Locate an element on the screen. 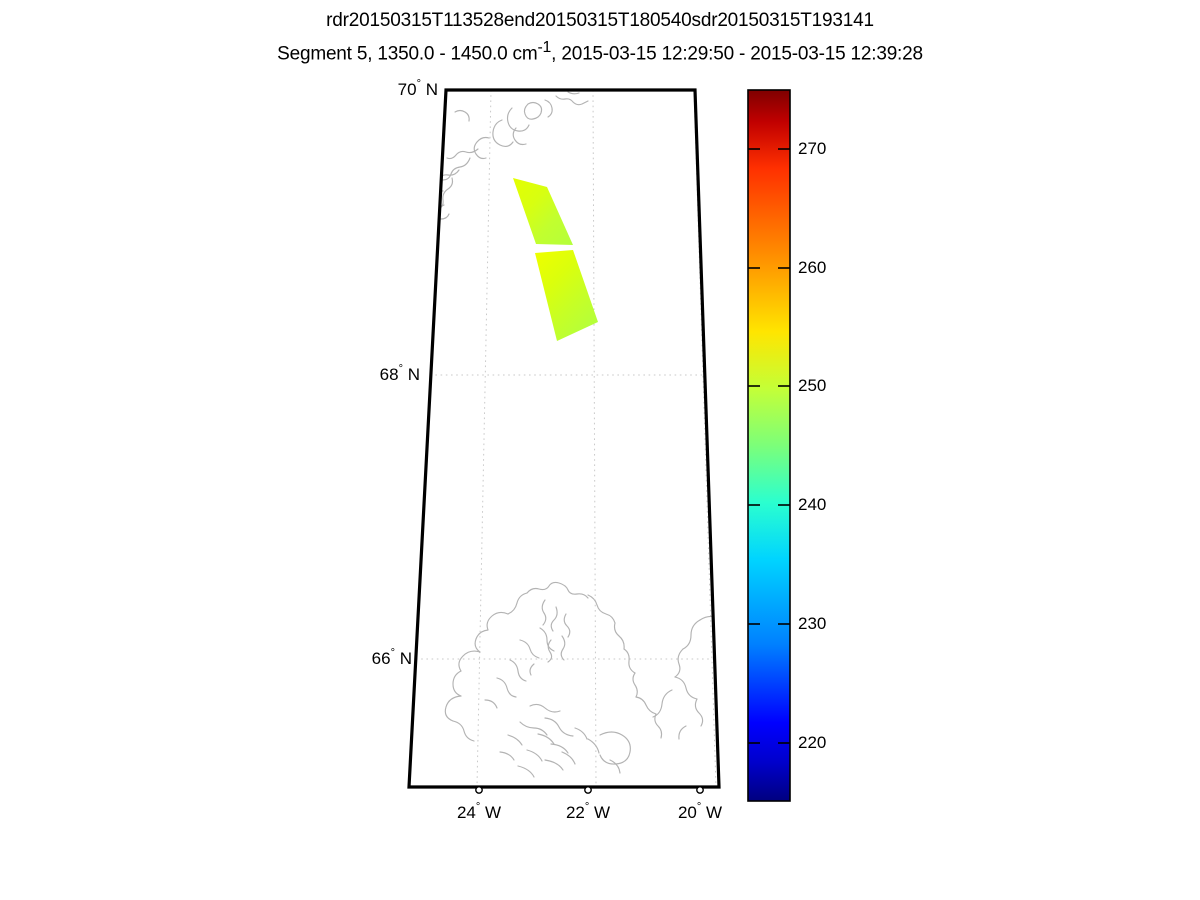 The image size is (1200, 900). lon-24-value: 24 is located at coordinates (466, 812).